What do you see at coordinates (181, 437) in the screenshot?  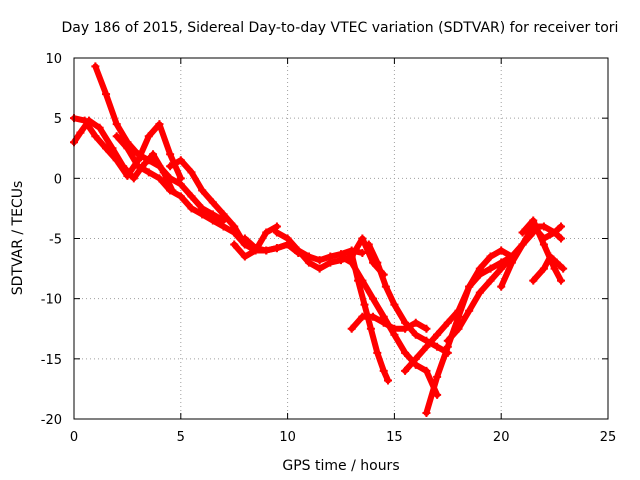 I see `x-tick-label: 5` at bounding box center [181, 437].